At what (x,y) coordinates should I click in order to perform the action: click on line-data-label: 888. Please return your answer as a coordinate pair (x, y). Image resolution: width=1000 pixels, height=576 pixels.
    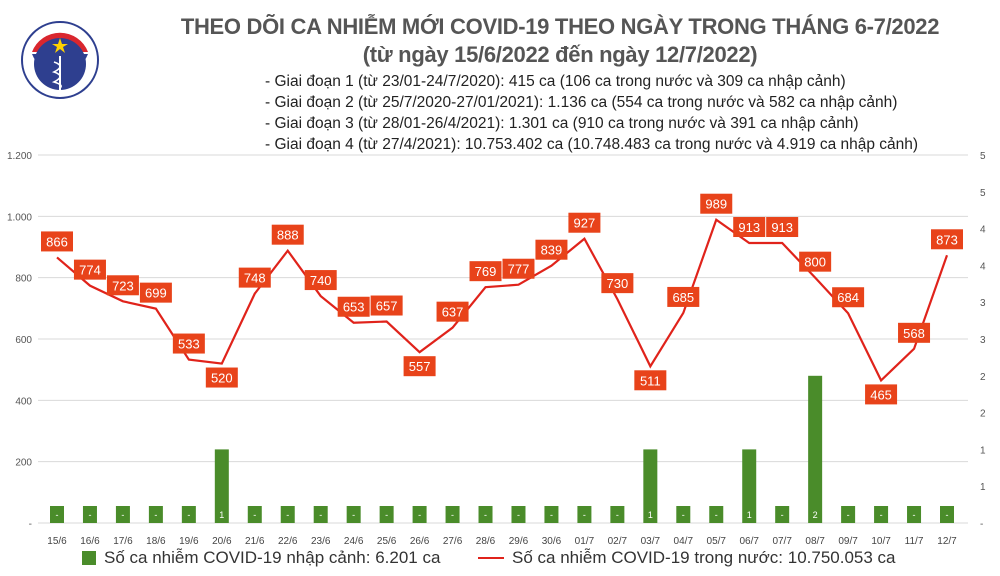
    Looking at the image, I should click on (288, 235).